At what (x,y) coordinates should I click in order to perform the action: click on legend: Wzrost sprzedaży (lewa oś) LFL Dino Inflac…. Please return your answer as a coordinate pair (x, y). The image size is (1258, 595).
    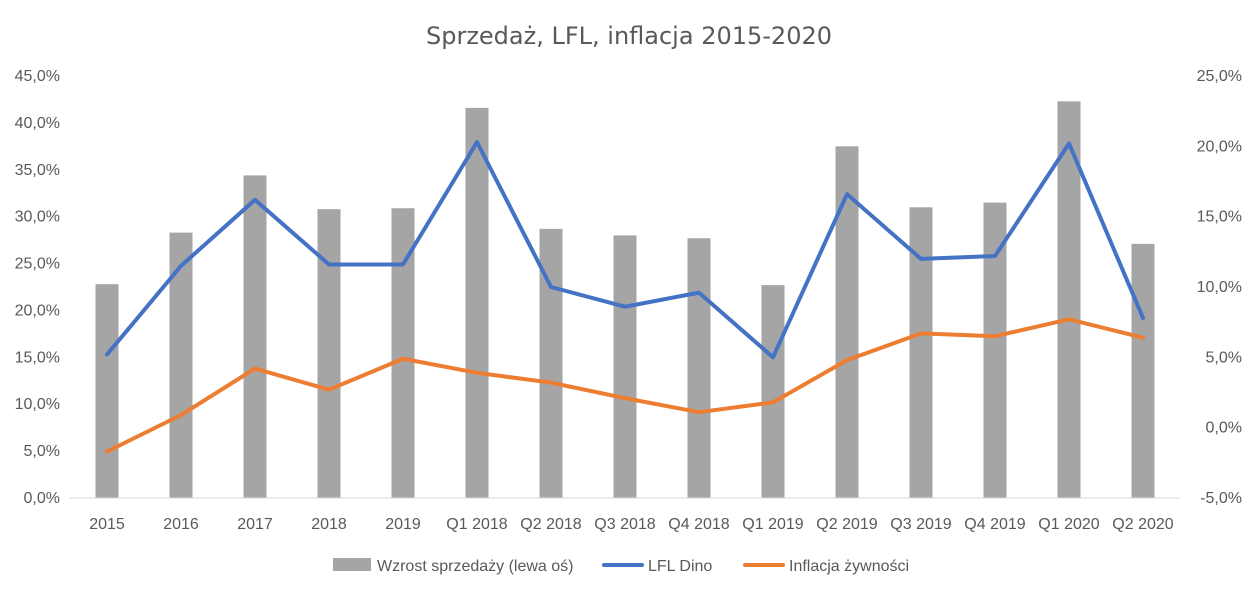
    Looking at the image, I should click on (621, 566).